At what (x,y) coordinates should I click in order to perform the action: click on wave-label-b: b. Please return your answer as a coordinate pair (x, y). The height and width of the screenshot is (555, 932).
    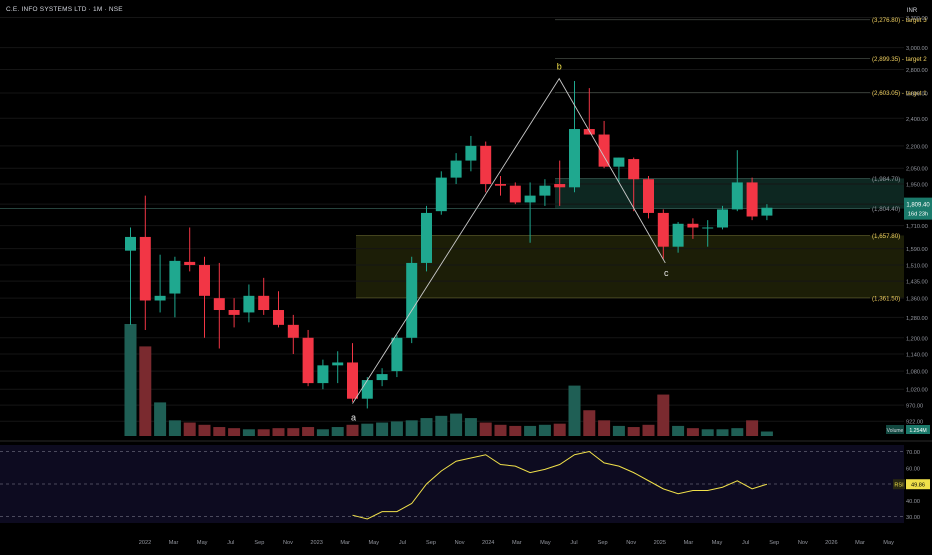
    Looking at the image, I should click on (559, 67).